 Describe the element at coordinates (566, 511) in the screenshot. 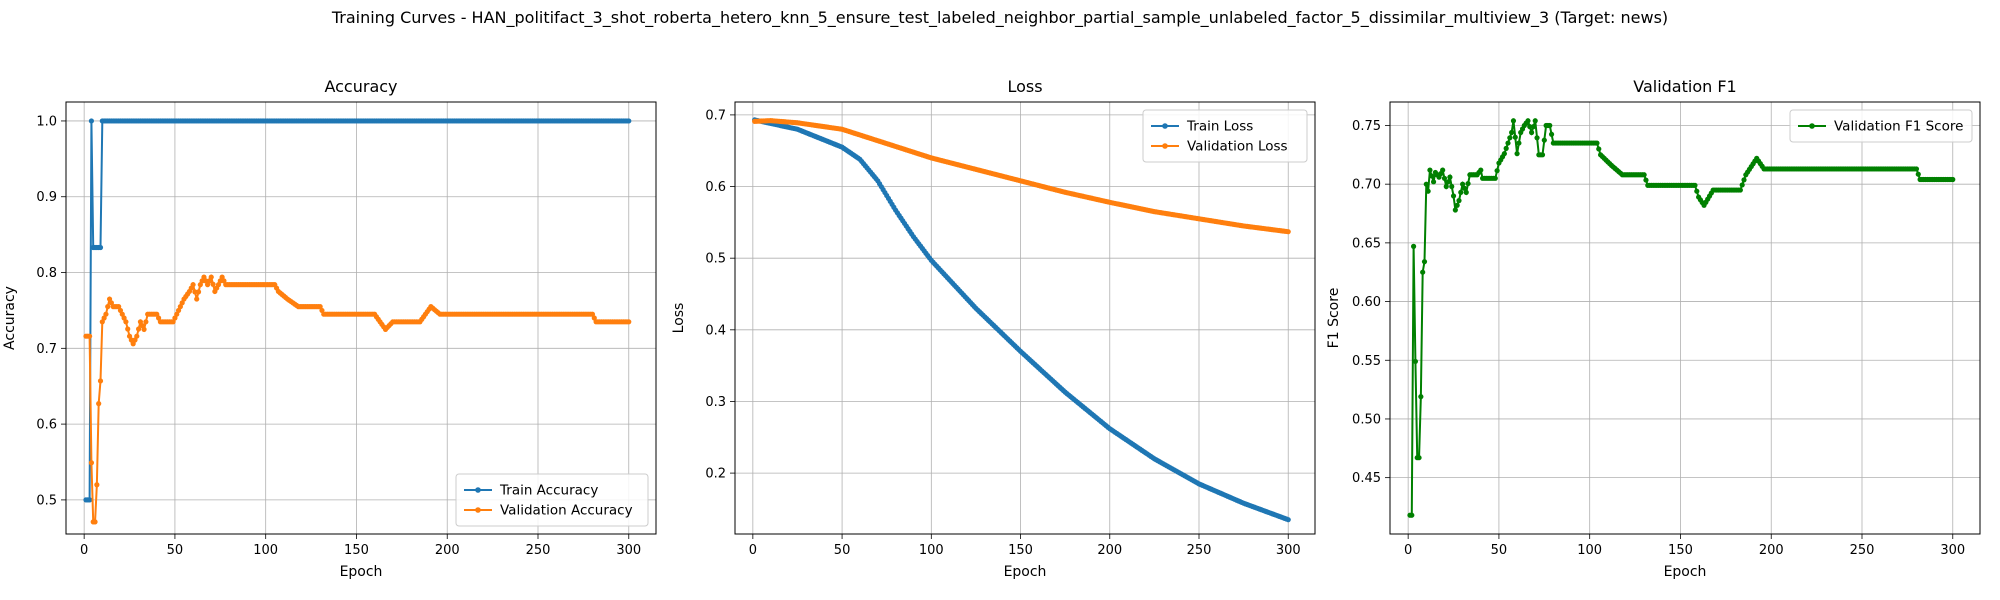

I see `legend-label: Validation Accuracy` at that location.